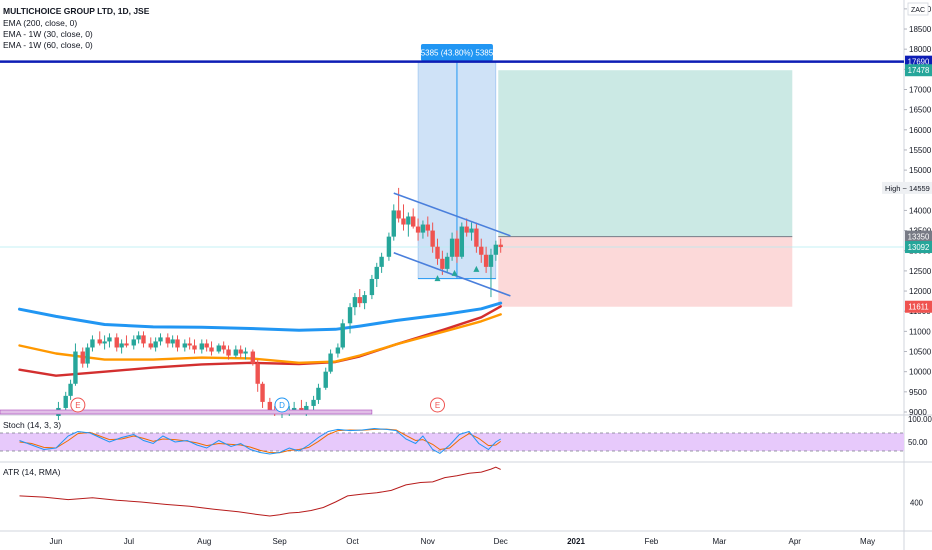 Image resolution: width=932 pixels, height=550 pixels. What do you see at coordinates (794, 541) in the screenshot?
I see `time-tick-label: Apr` at bounding box center [794, 541].